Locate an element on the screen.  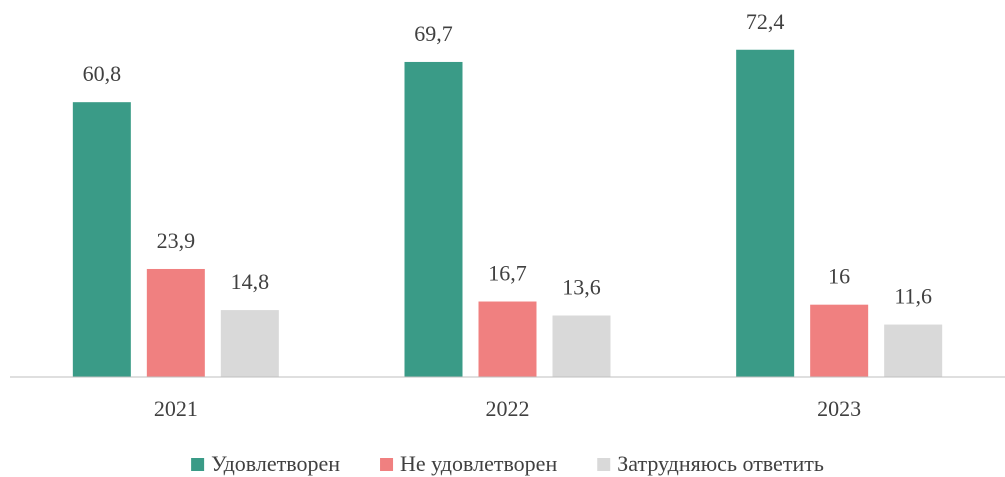
value-label: 11,6 is located at coordinates (913, 296).